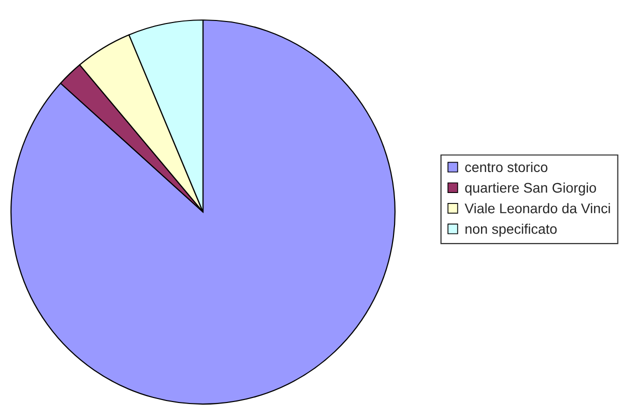 The height and width of the screenshot is (405, 625). What do you see at coordinates (537, 208) in the screenshot?
I see `legend-label: Viale Leonardo da Vinci` at bounding box center [537, 208].